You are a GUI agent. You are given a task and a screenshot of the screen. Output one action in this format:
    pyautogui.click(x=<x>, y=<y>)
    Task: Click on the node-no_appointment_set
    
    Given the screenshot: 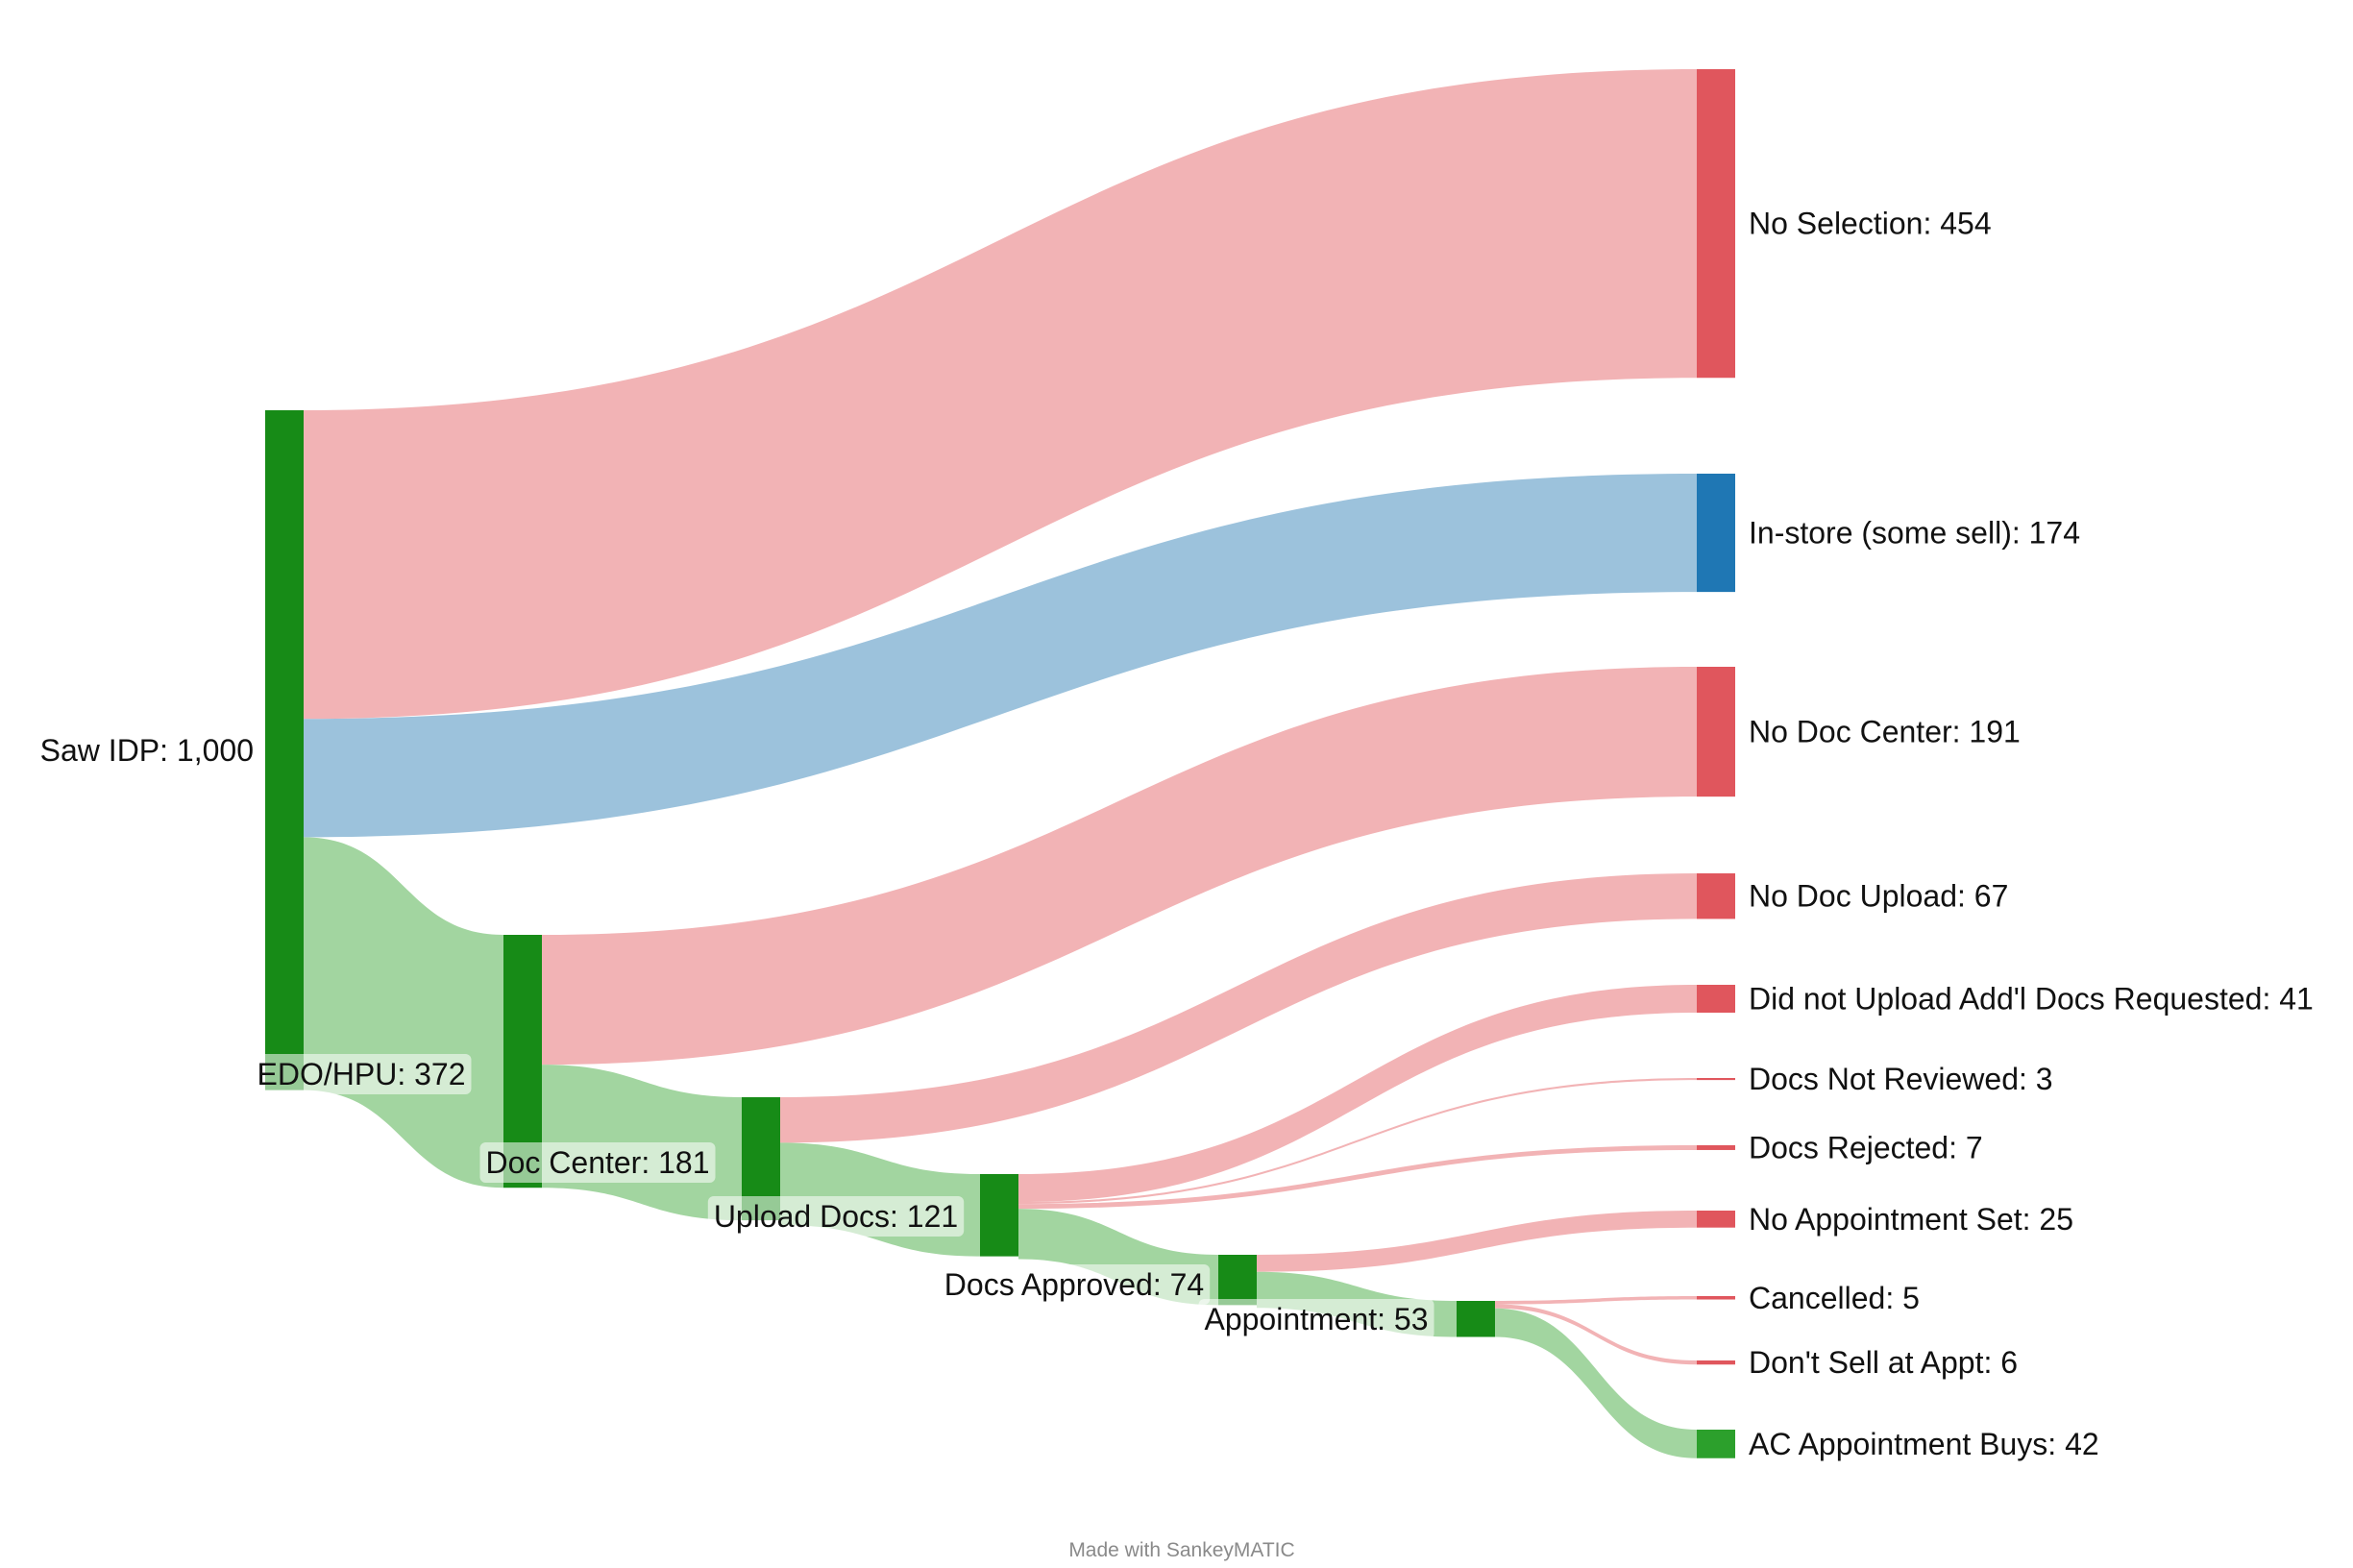 What is the action you would take?
    pyautogui.click(x=1716, y=1219)
    